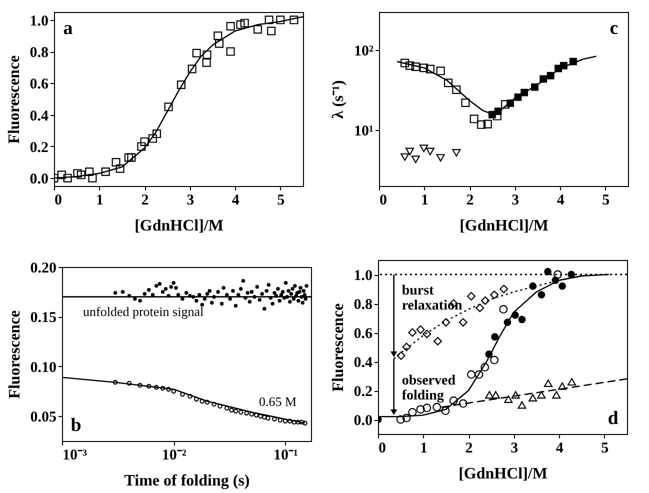 This screenshot has height=493, width=649. Describe the element at coordinates (281, 200) in the screenshot. I see `x-tick-label: 5` at that location.